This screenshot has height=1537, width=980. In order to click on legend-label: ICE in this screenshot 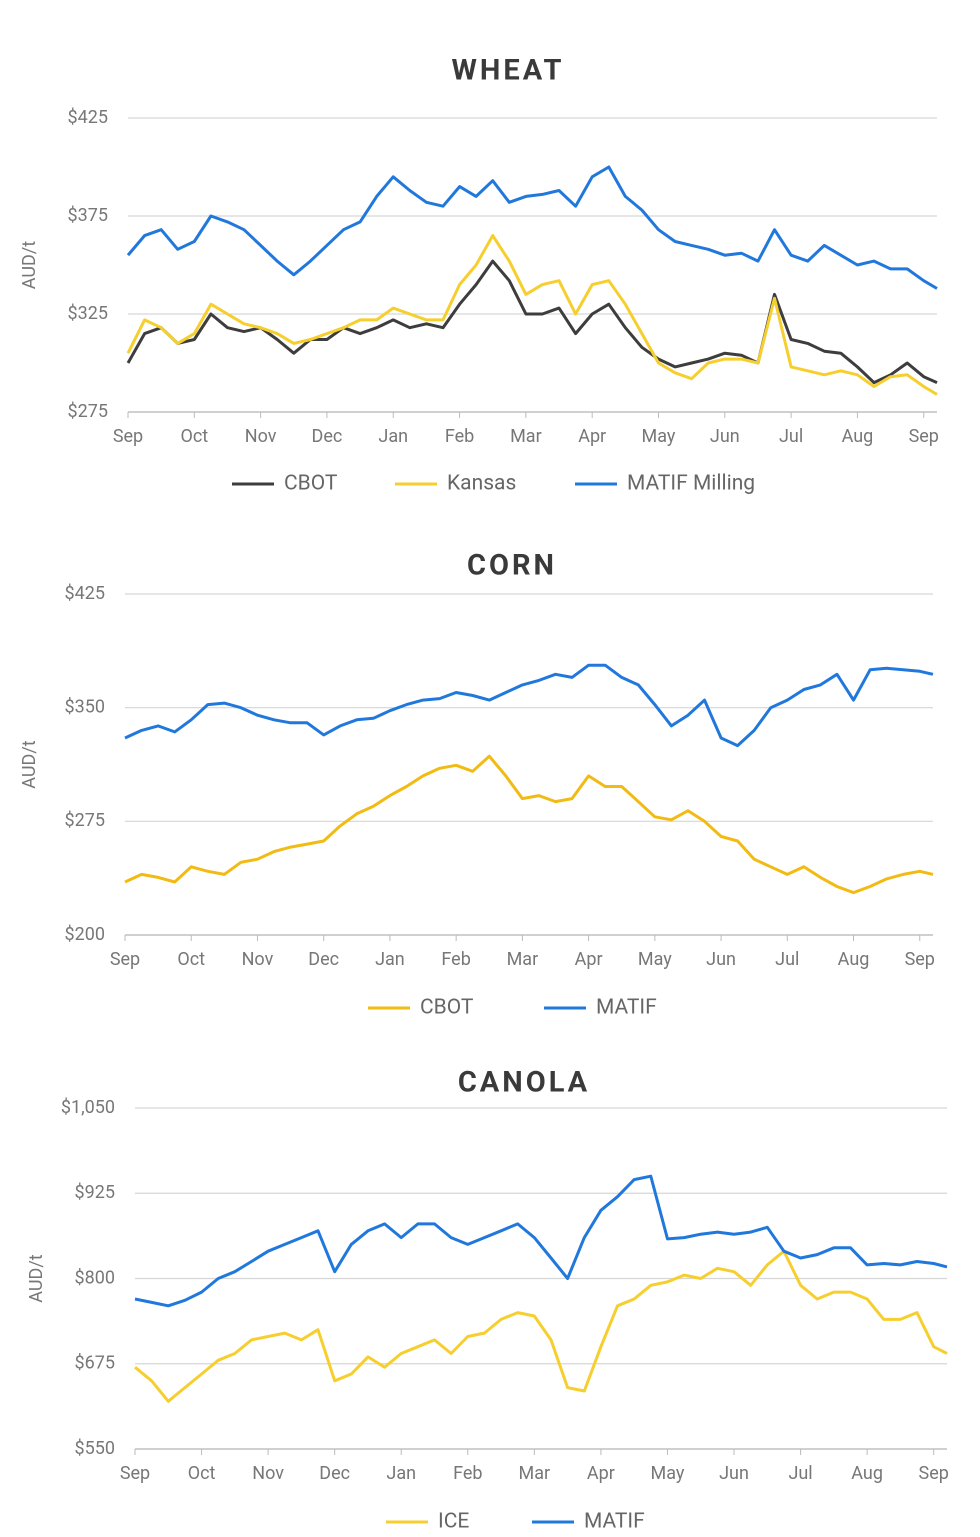, I will do `click(453, 1522)`.